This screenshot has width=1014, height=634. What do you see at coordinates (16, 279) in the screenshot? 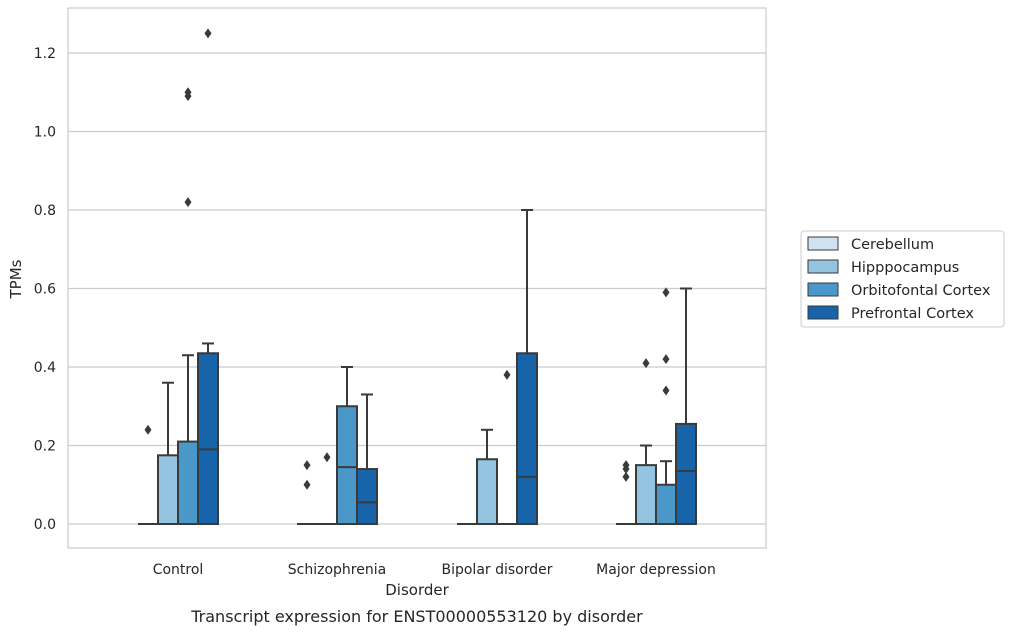
I see `y-axis-label: TPMs` at bounding box center [16, 279].